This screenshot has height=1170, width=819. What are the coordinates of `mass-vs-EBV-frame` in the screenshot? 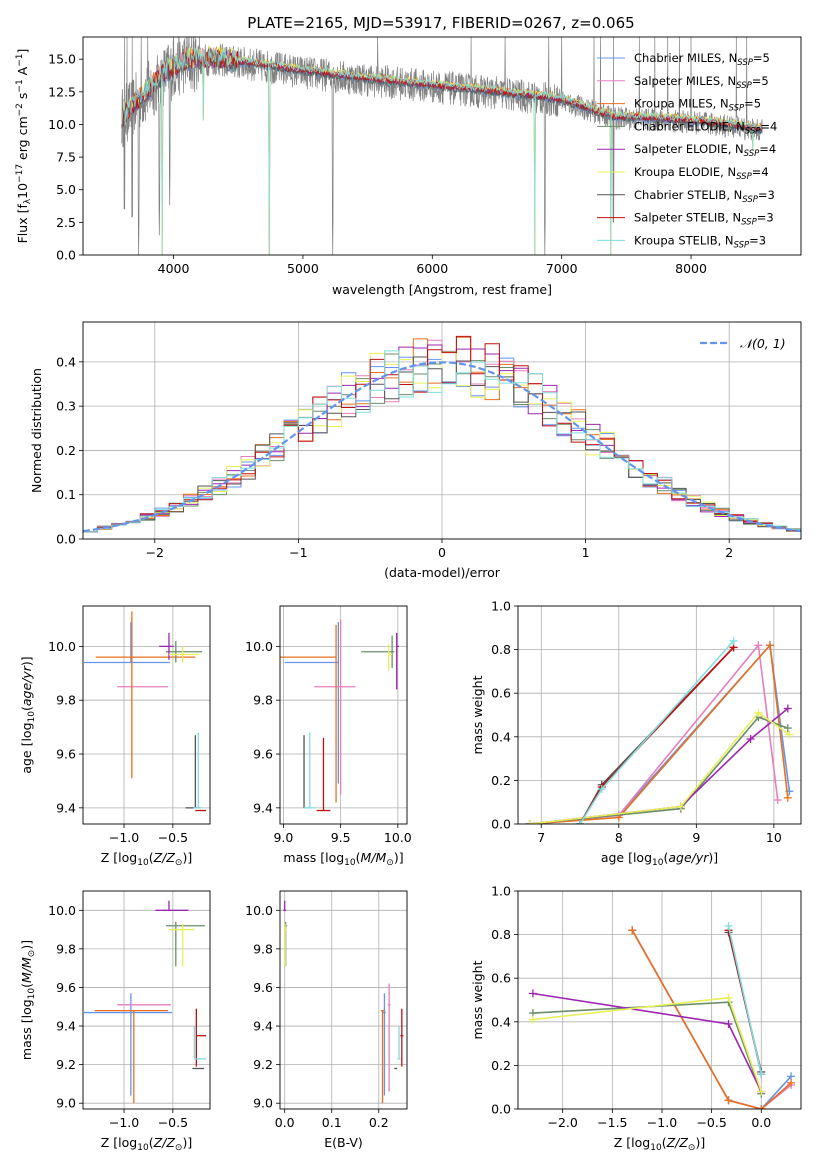 It's located at (343, 1000).